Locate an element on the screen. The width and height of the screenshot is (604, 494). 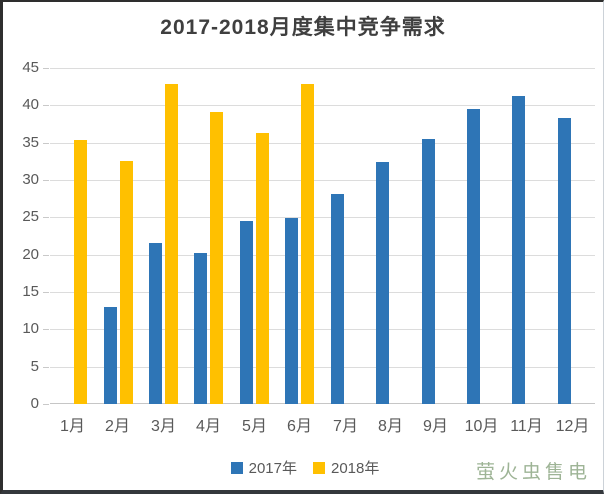
watermark-text: 萤火虫售电 is located at coordinates (533, 472).